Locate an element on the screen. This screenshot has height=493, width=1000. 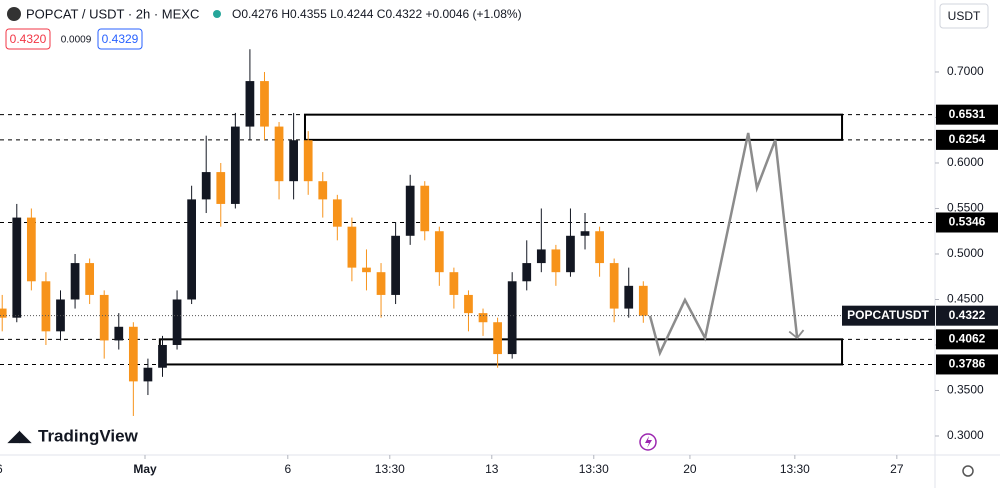
bid-box is located at coordinates (28, 39).